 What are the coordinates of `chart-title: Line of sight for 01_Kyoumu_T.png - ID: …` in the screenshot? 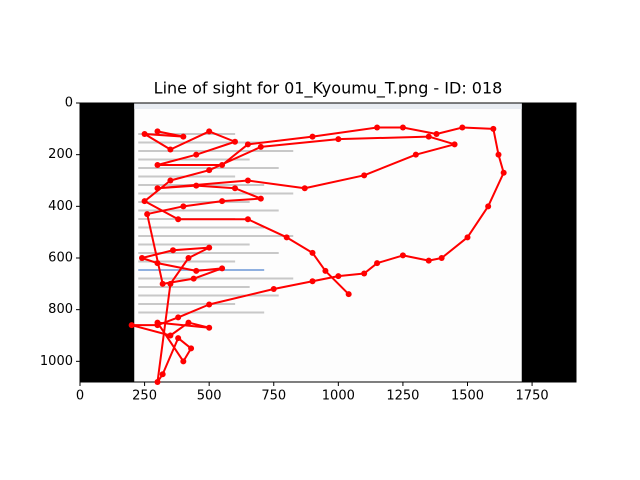 It's located at (328, 89).